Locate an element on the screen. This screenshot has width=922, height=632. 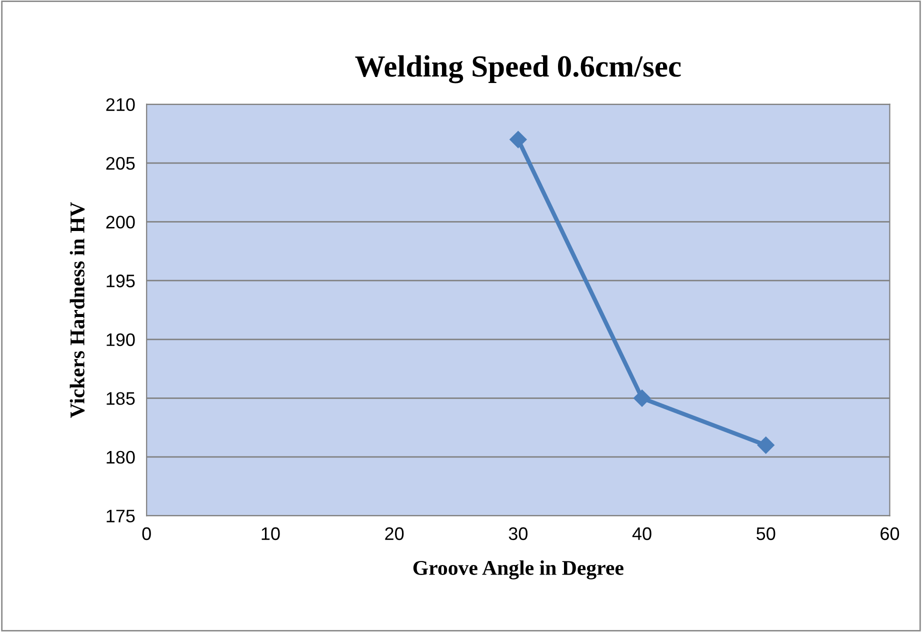
y-tick-label: 195 is located at coordinates (120, 281).